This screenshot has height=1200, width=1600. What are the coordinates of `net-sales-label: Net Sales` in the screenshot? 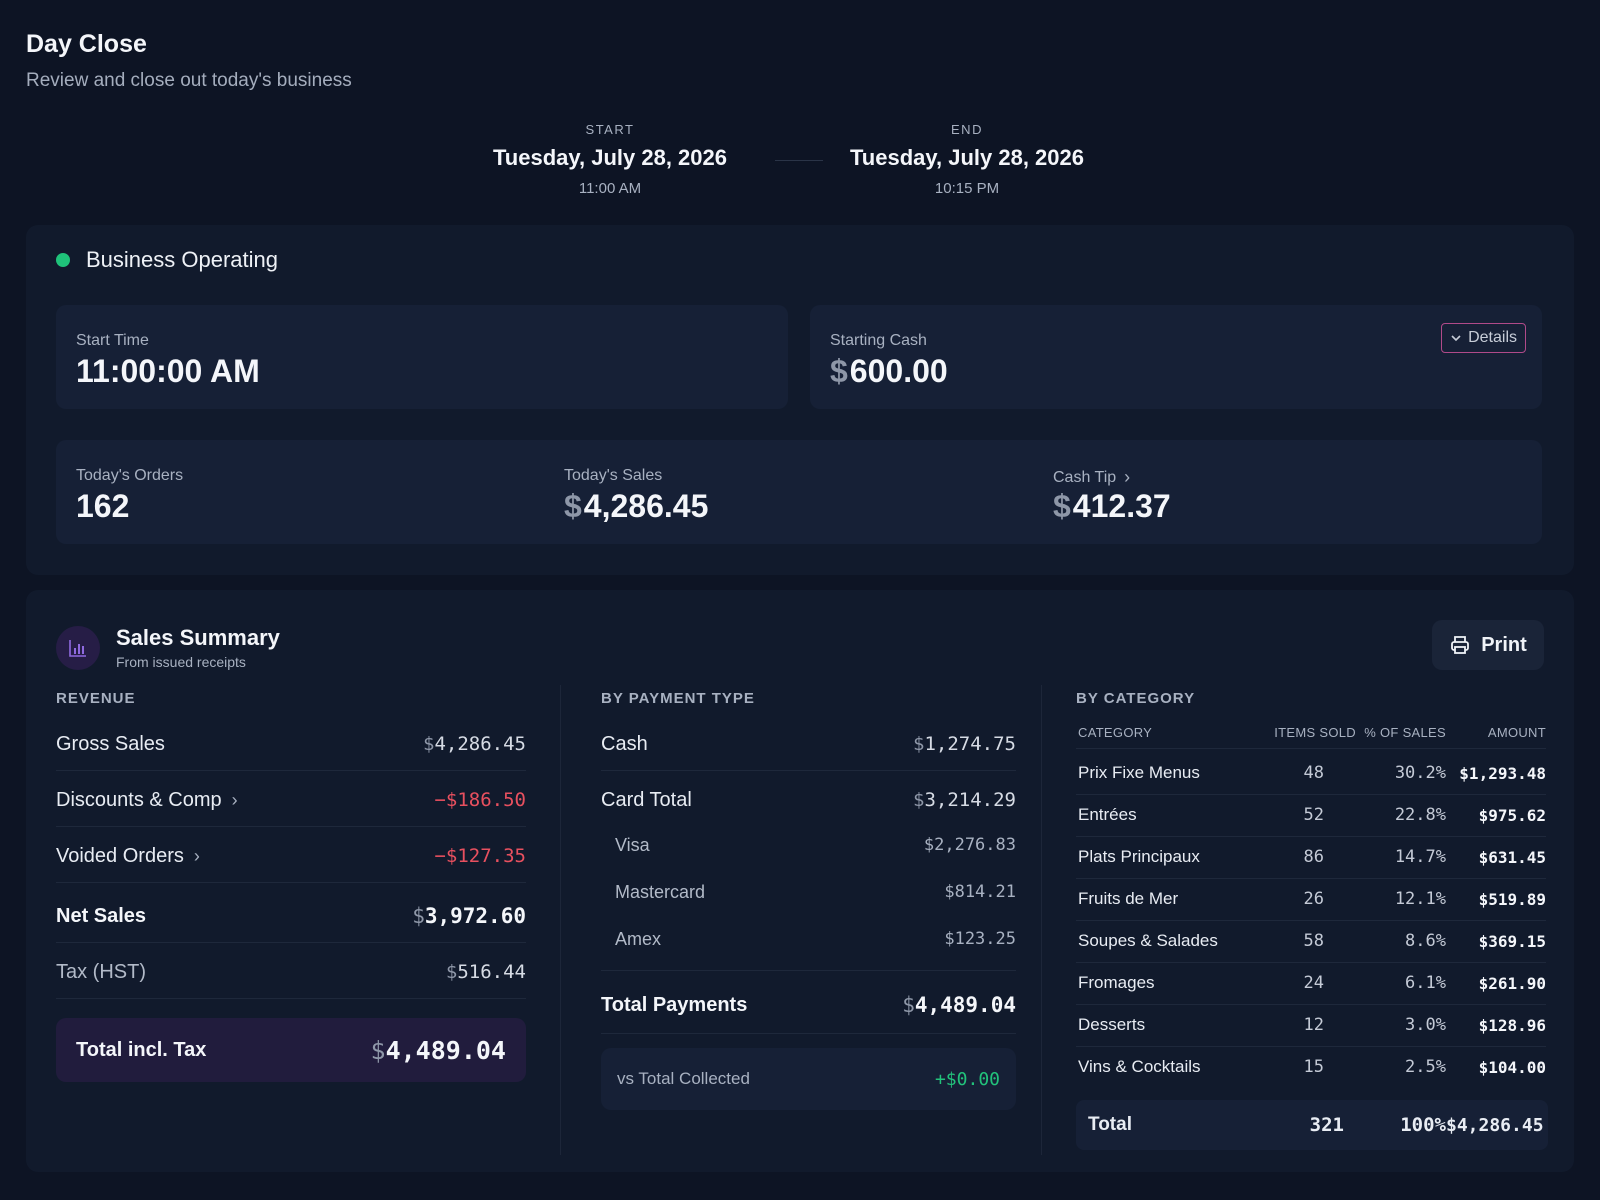 It's located at (101, 915).